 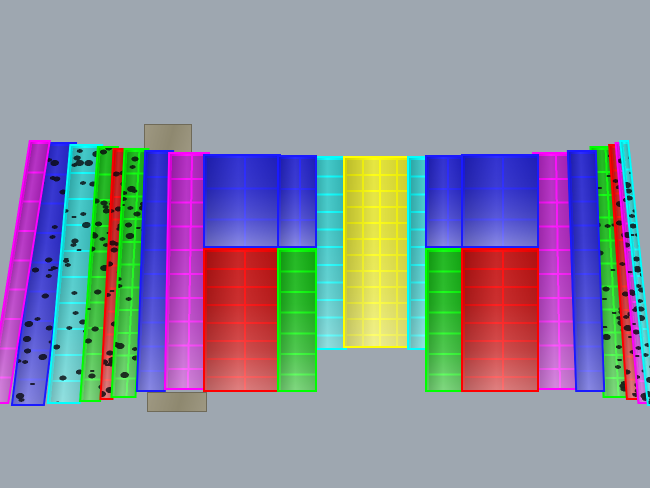 I want to click on mesh-column-leg-right-green, so click(x=445, y=273).